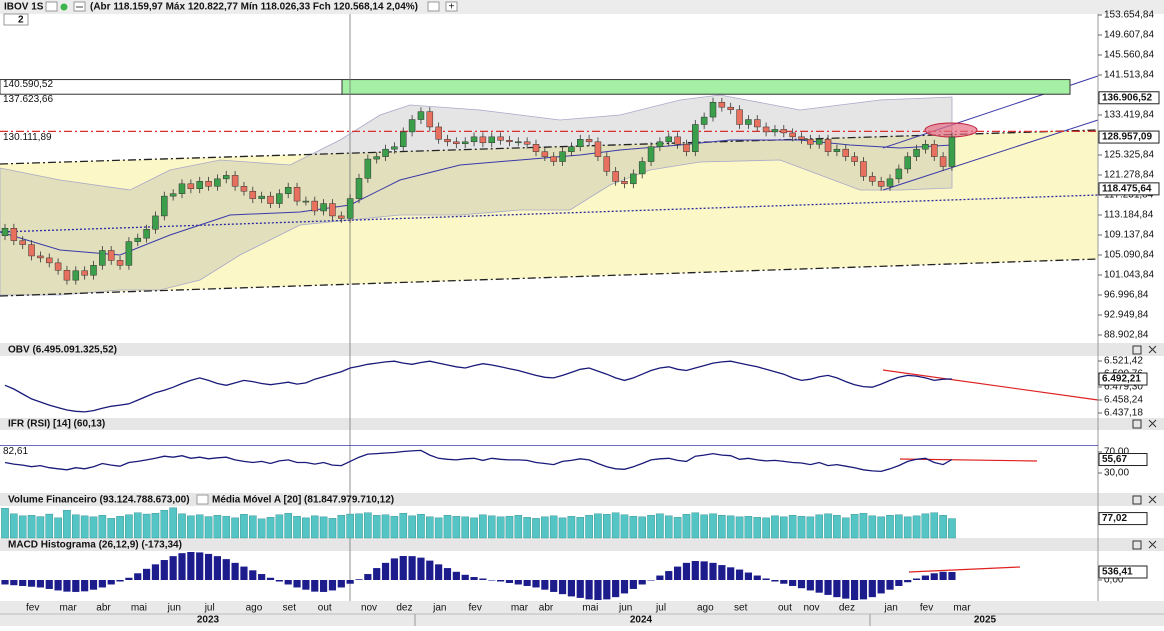  I want to click on status-dot, so click(64, 7).